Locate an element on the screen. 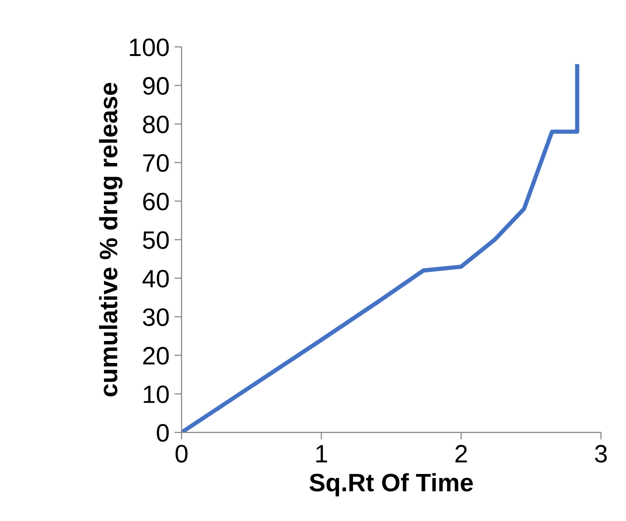 This screenshot has height=521, width=626. y-tick-label: 80 is located at coordinates (156, 125).